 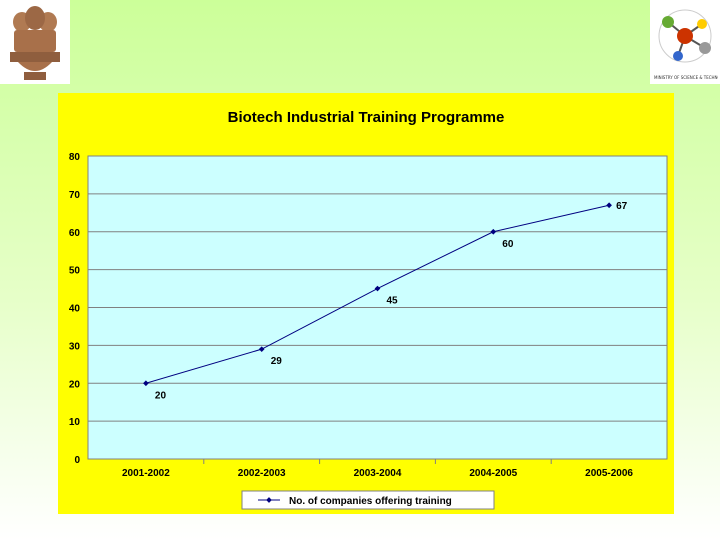 I want to click on legend: No. of companies offering training, so click(x=368, y=500).